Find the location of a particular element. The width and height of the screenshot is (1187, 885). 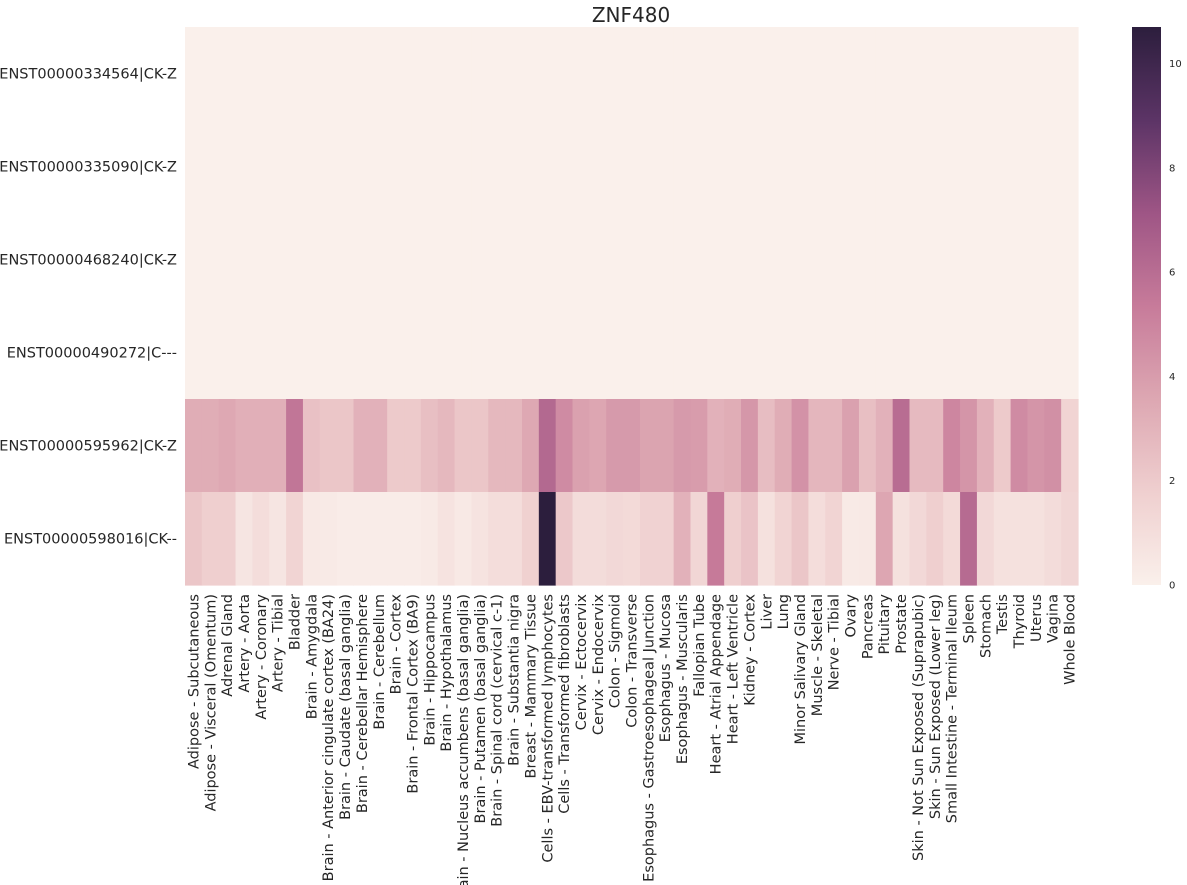

column-label: Pancreas is located at coordinates (868, 626).